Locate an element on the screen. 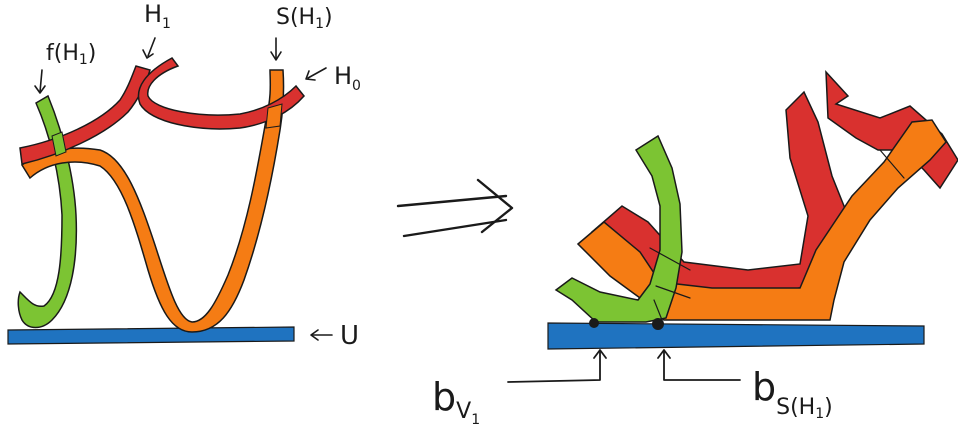 Image resolution: width=958 pixels, height=432 pixels. bv1-label: bV1 is located at coordinates (456, 401).